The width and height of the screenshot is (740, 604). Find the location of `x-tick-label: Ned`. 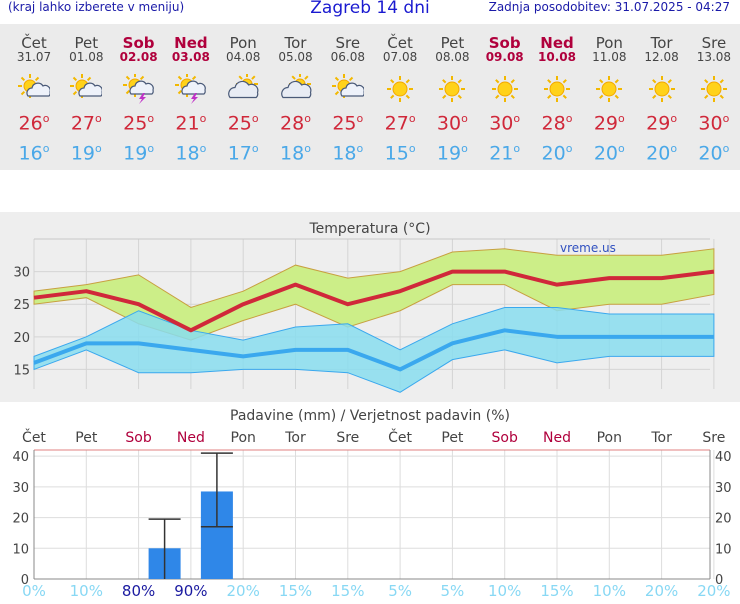

x-tick-label: Ned is located at coordinates (191, 438).